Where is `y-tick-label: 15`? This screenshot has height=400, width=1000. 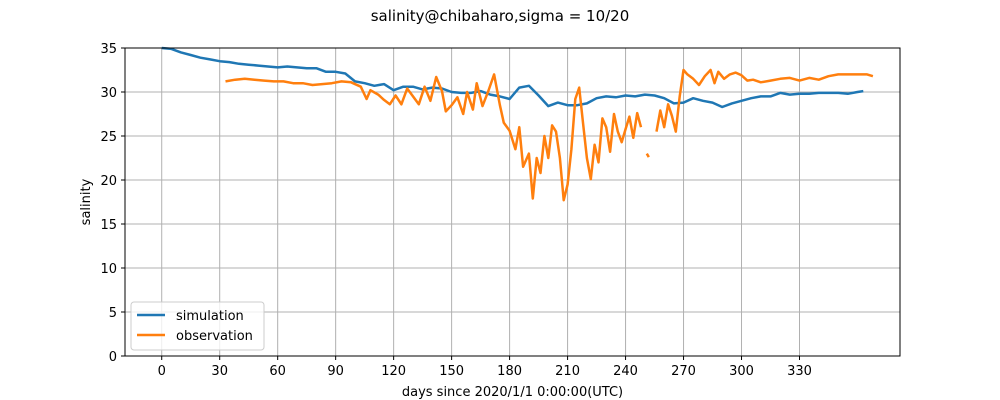 y-tick-label: 15 is located at coordinates (108, 225).